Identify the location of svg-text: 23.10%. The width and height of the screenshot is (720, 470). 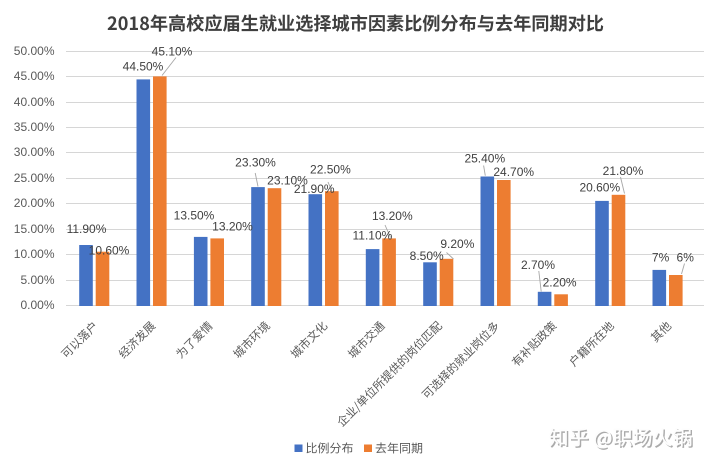
(287, 180).